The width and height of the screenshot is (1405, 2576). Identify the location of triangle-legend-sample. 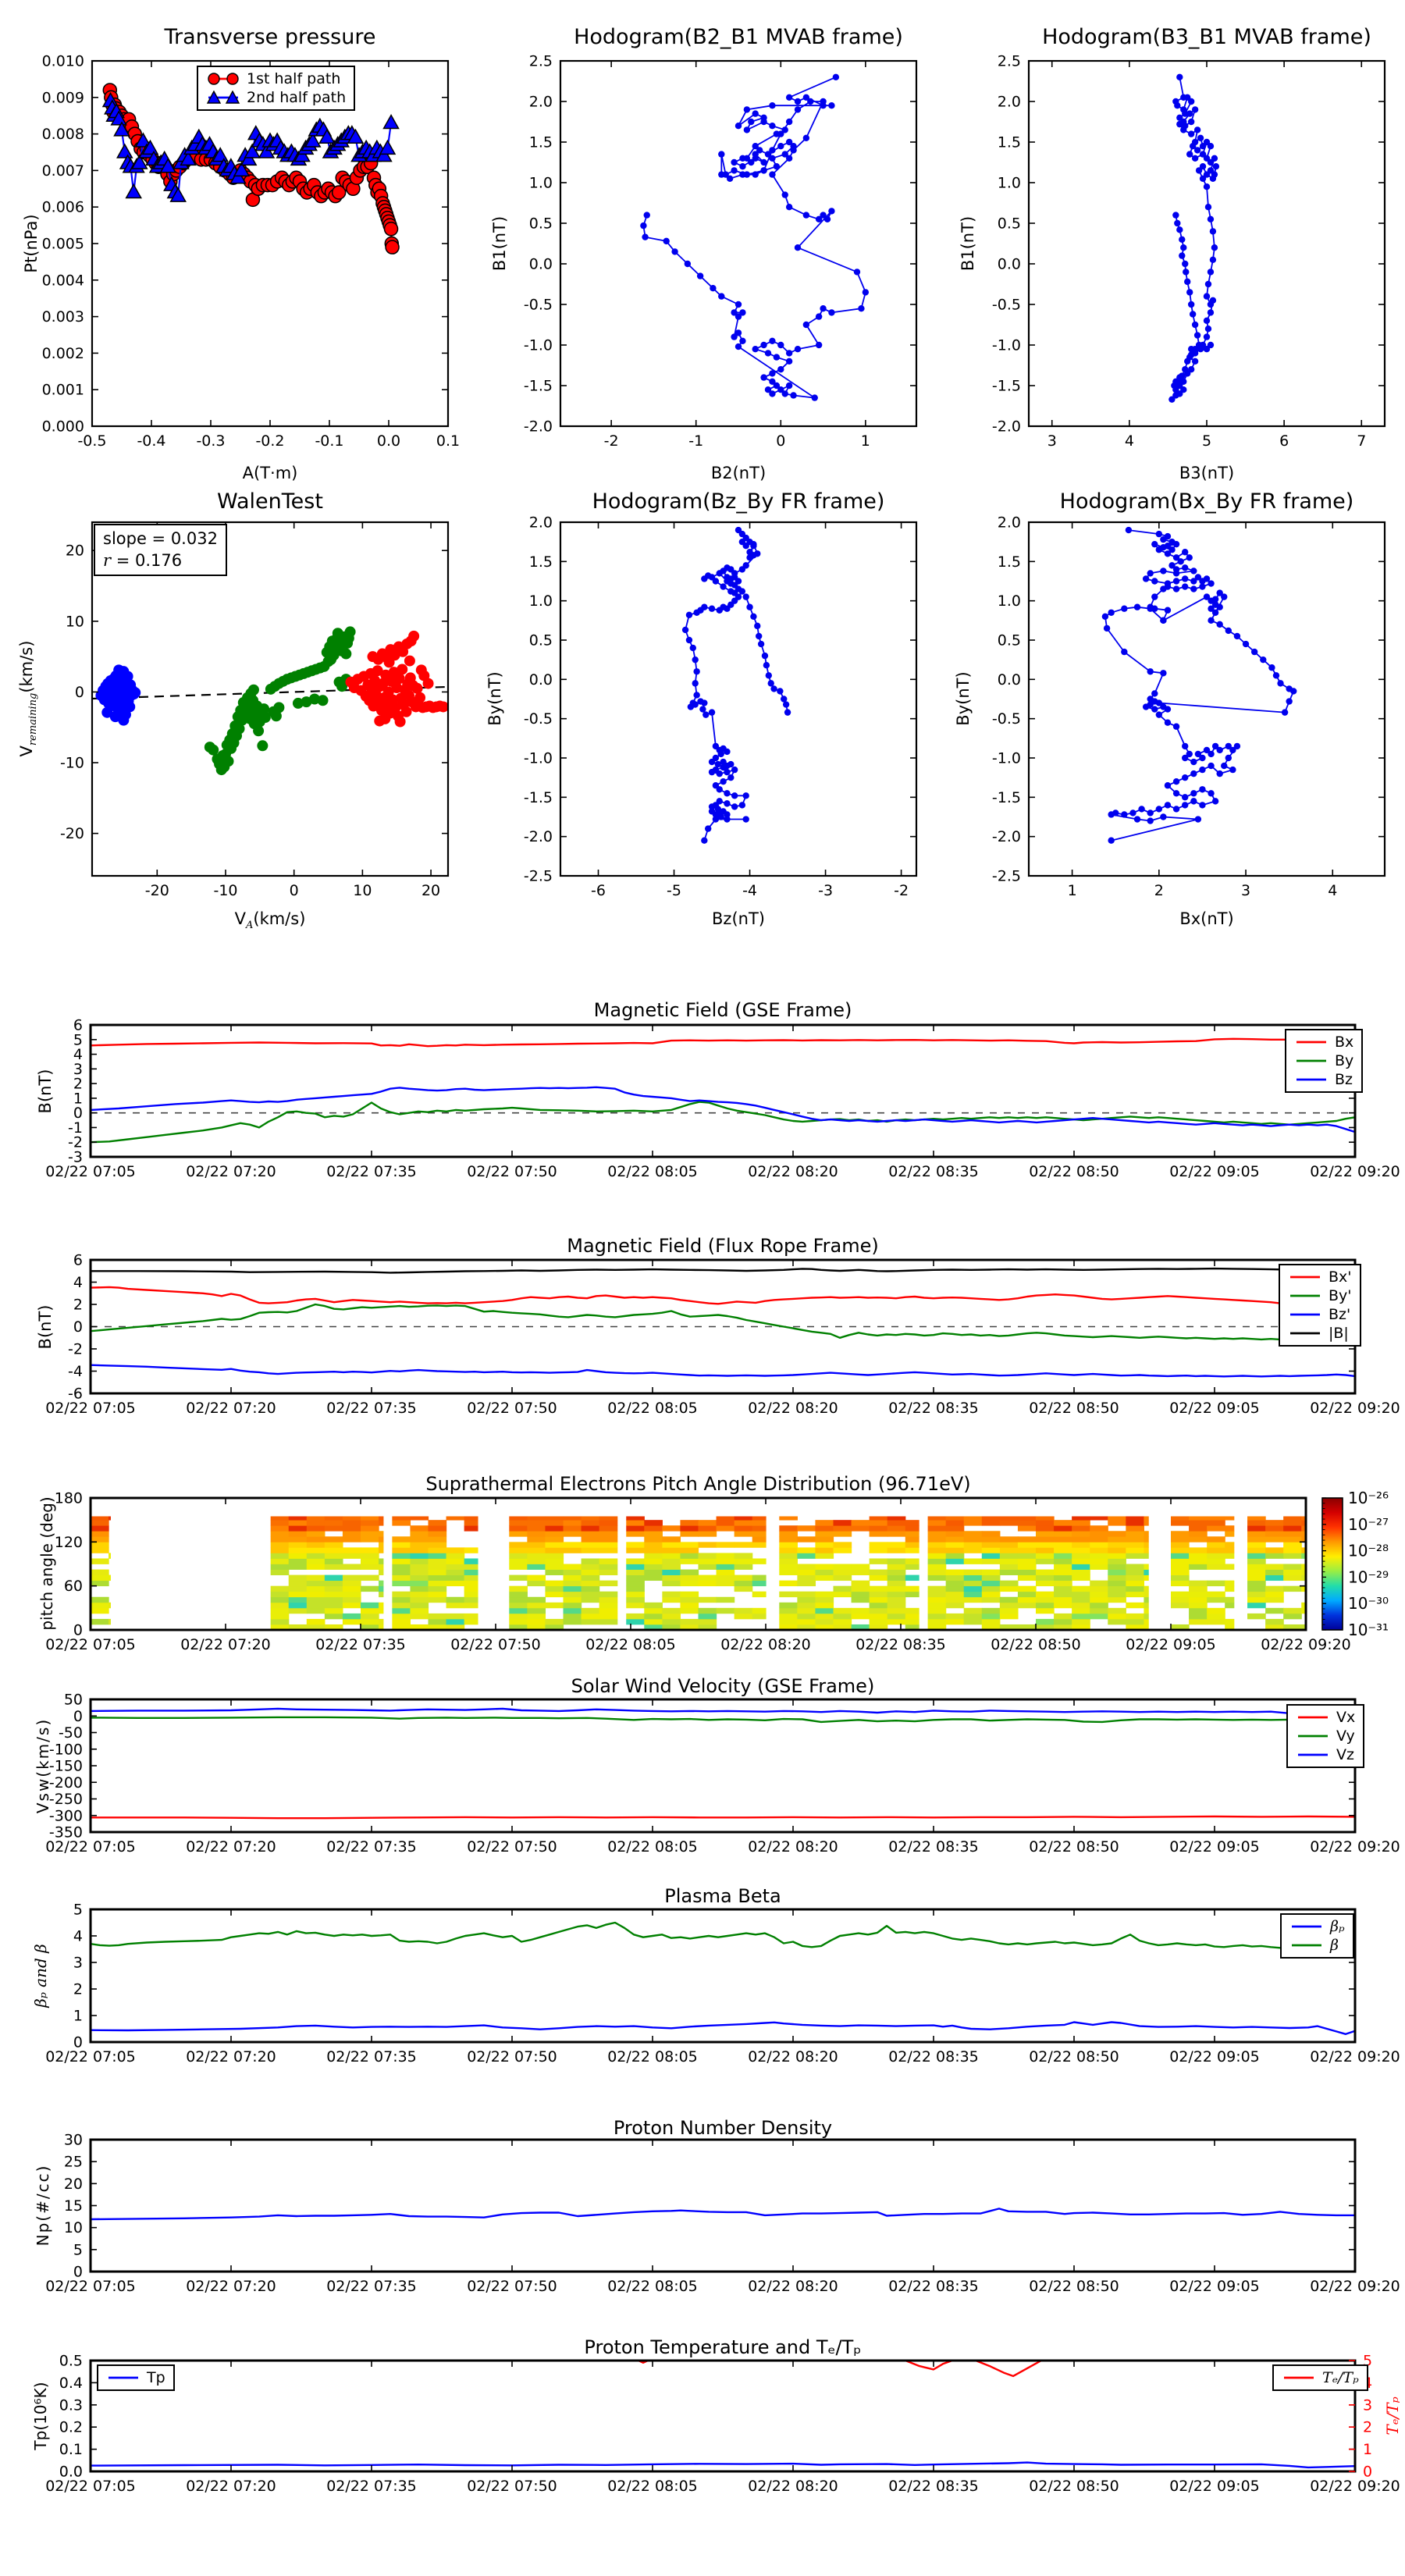
(223, 97).